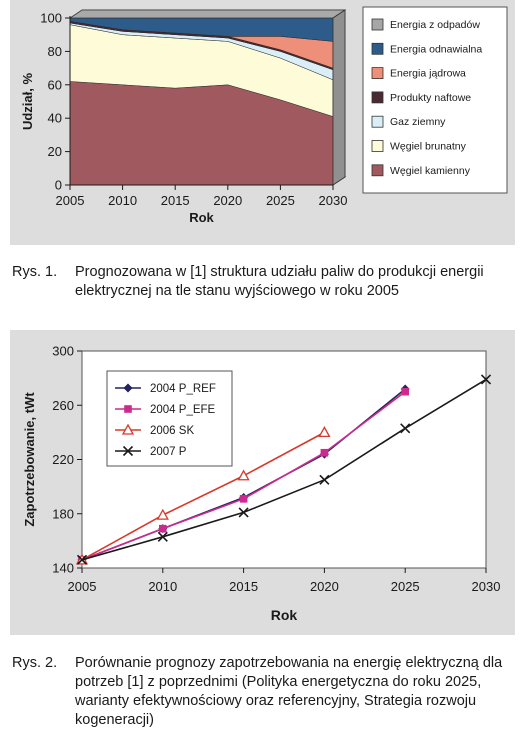 The width and height of the screenshot is (525, 746). Describe the element at coordinates (128, 388) in the screenshot. I see `legend-marker-2004-p-ref` at that location.